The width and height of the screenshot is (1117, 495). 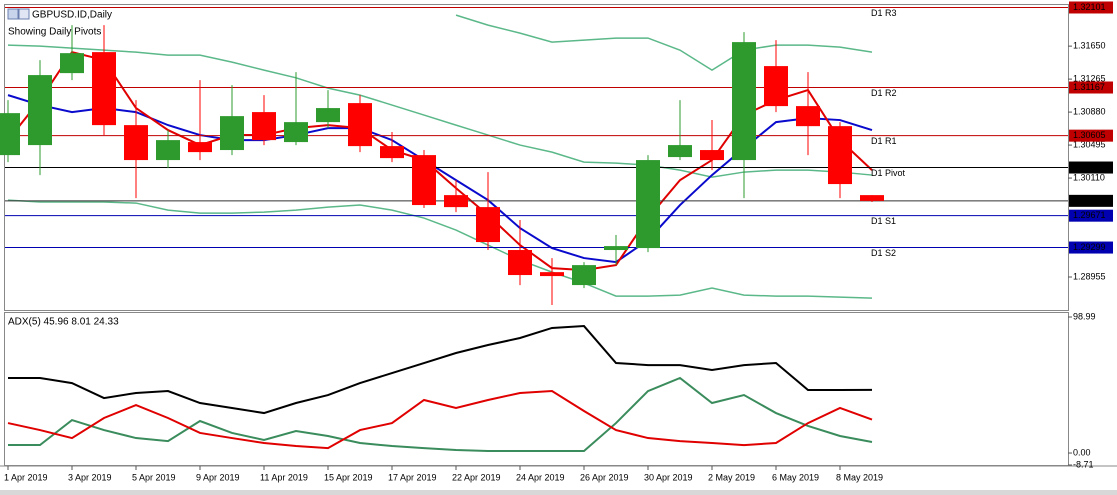 I want to click on last-price-label: 1.29844, so click(x=1089, y=200).